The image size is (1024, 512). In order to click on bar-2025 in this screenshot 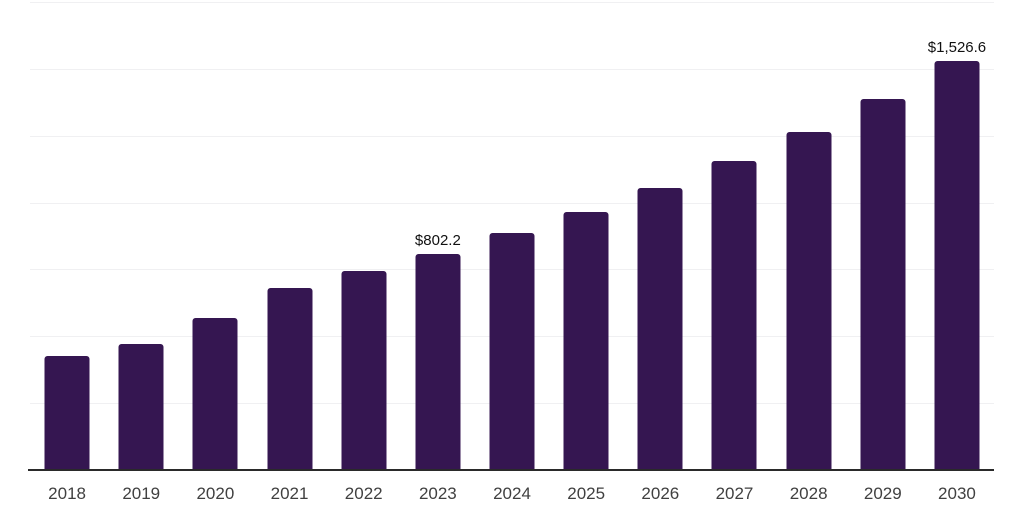, I will do `click(586, 340)`.